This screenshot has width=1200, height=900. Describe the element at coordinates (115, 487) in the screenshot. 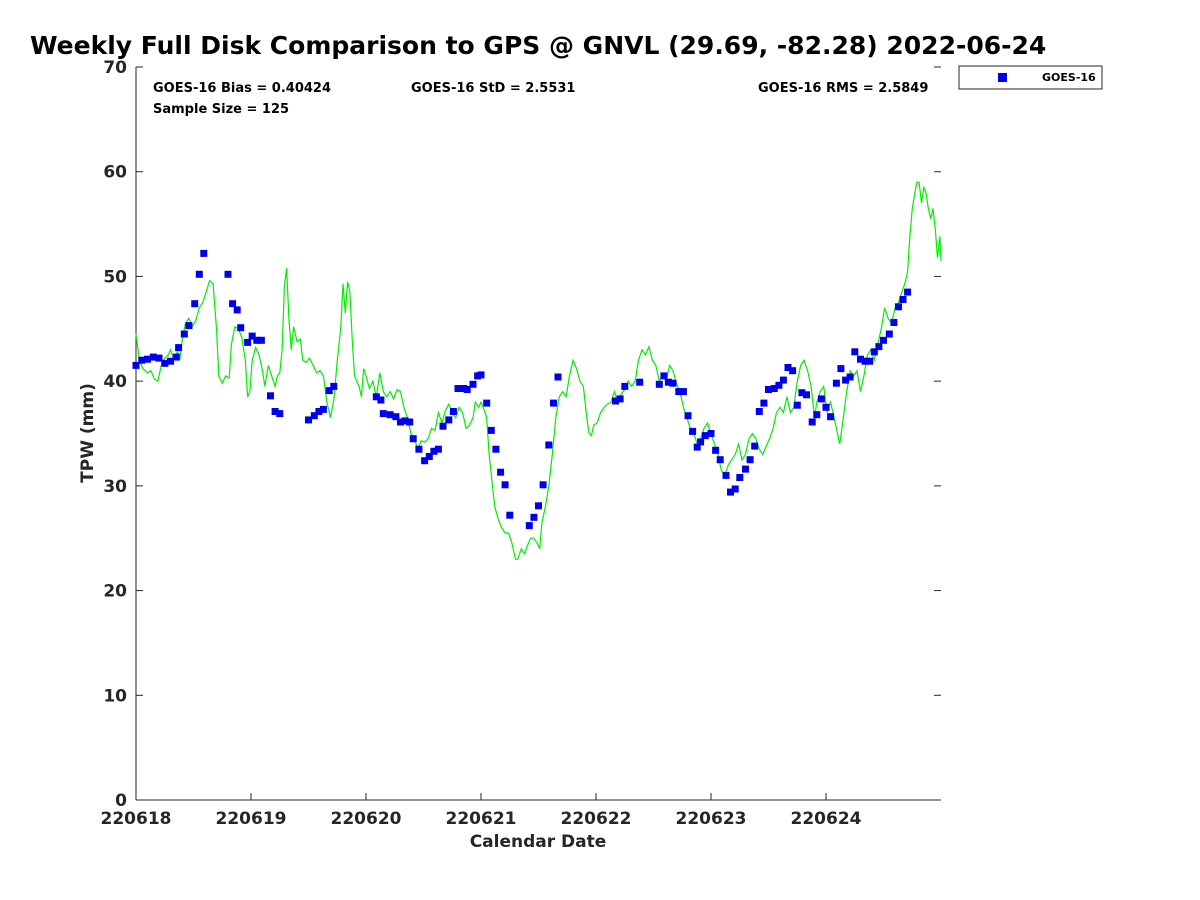

I see `y-tick-label: 30` at that location.